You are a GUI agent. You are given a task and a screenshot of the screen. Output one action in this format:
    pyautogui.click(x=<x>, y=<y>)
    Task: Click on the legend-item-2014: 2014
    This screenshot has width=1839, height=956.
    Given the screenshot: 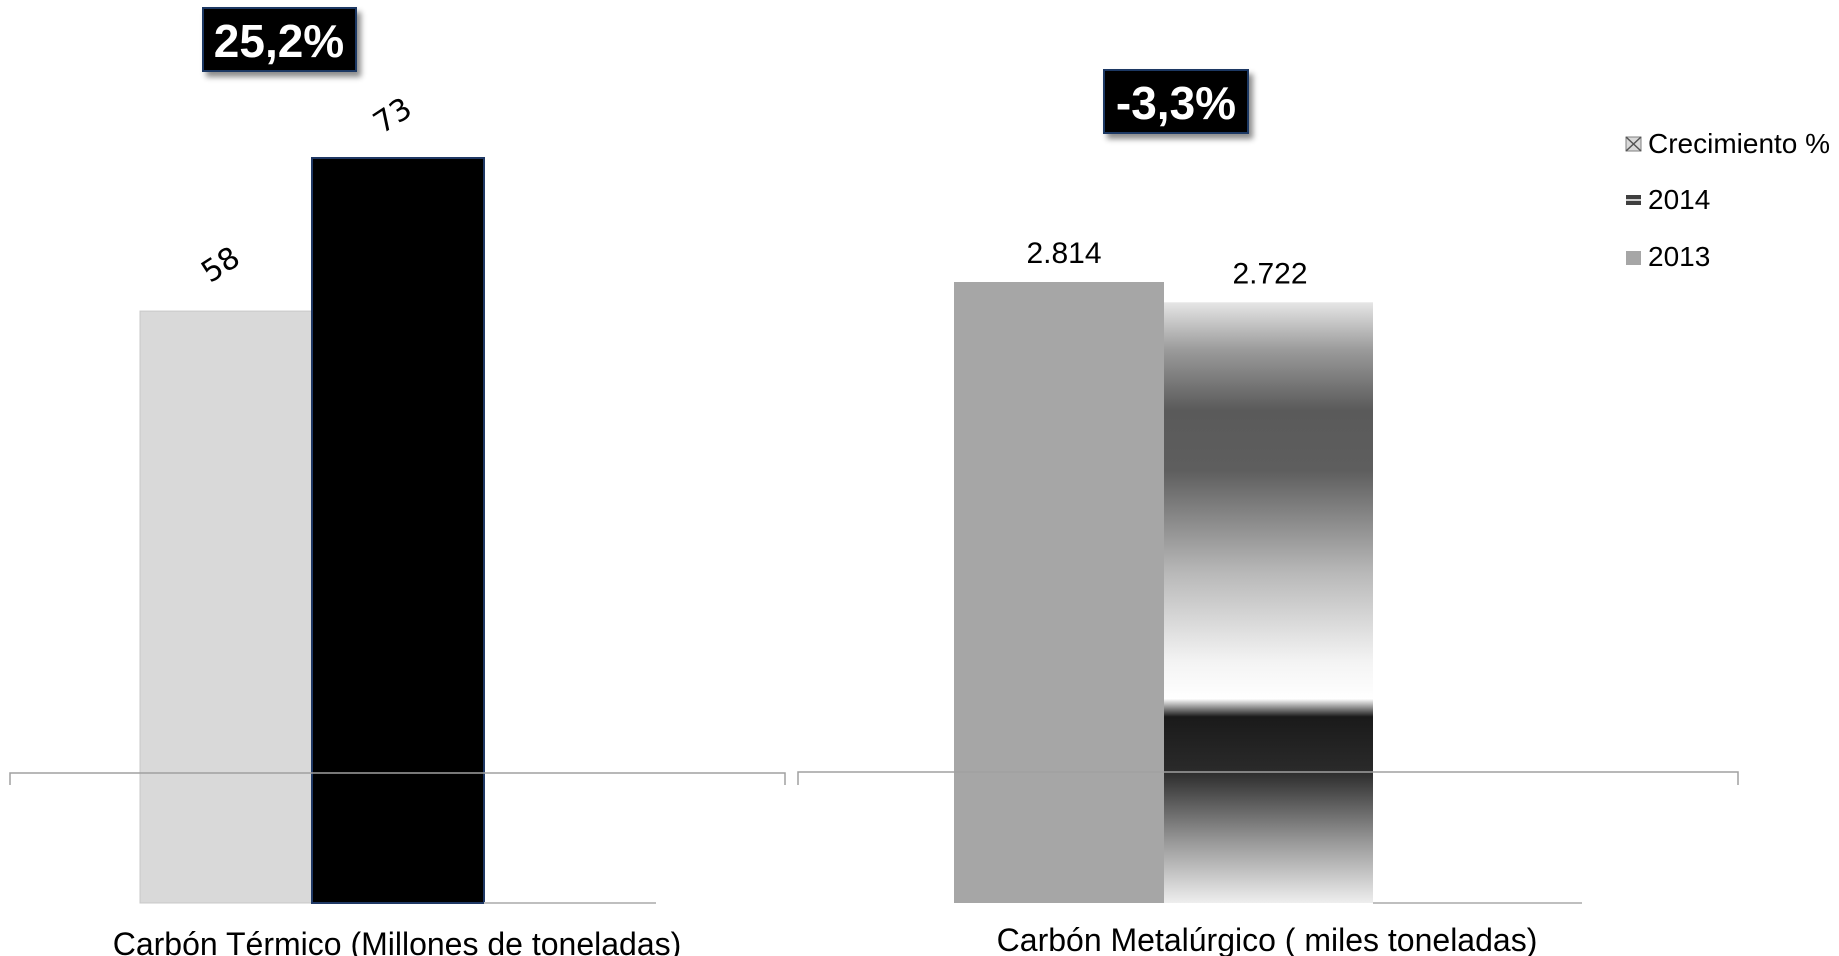 What is the action you would take?
    pyautogui.click(x=1668, y=199)
    